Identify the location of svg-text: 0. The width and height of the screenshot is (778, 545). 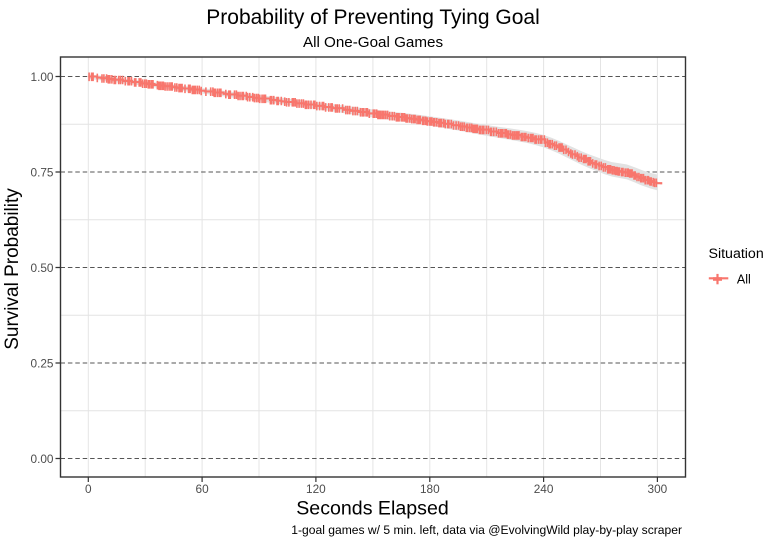
(88, 489).